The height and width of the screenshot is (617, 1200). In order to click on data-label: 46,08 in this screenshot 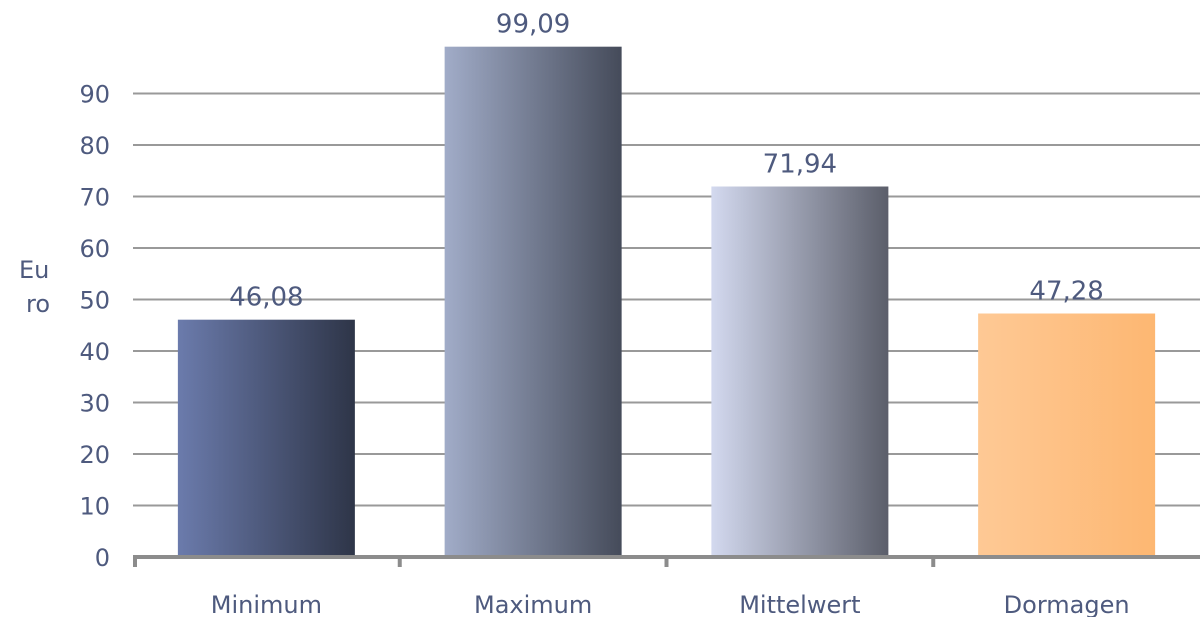, I will do `click(266, 298)`.